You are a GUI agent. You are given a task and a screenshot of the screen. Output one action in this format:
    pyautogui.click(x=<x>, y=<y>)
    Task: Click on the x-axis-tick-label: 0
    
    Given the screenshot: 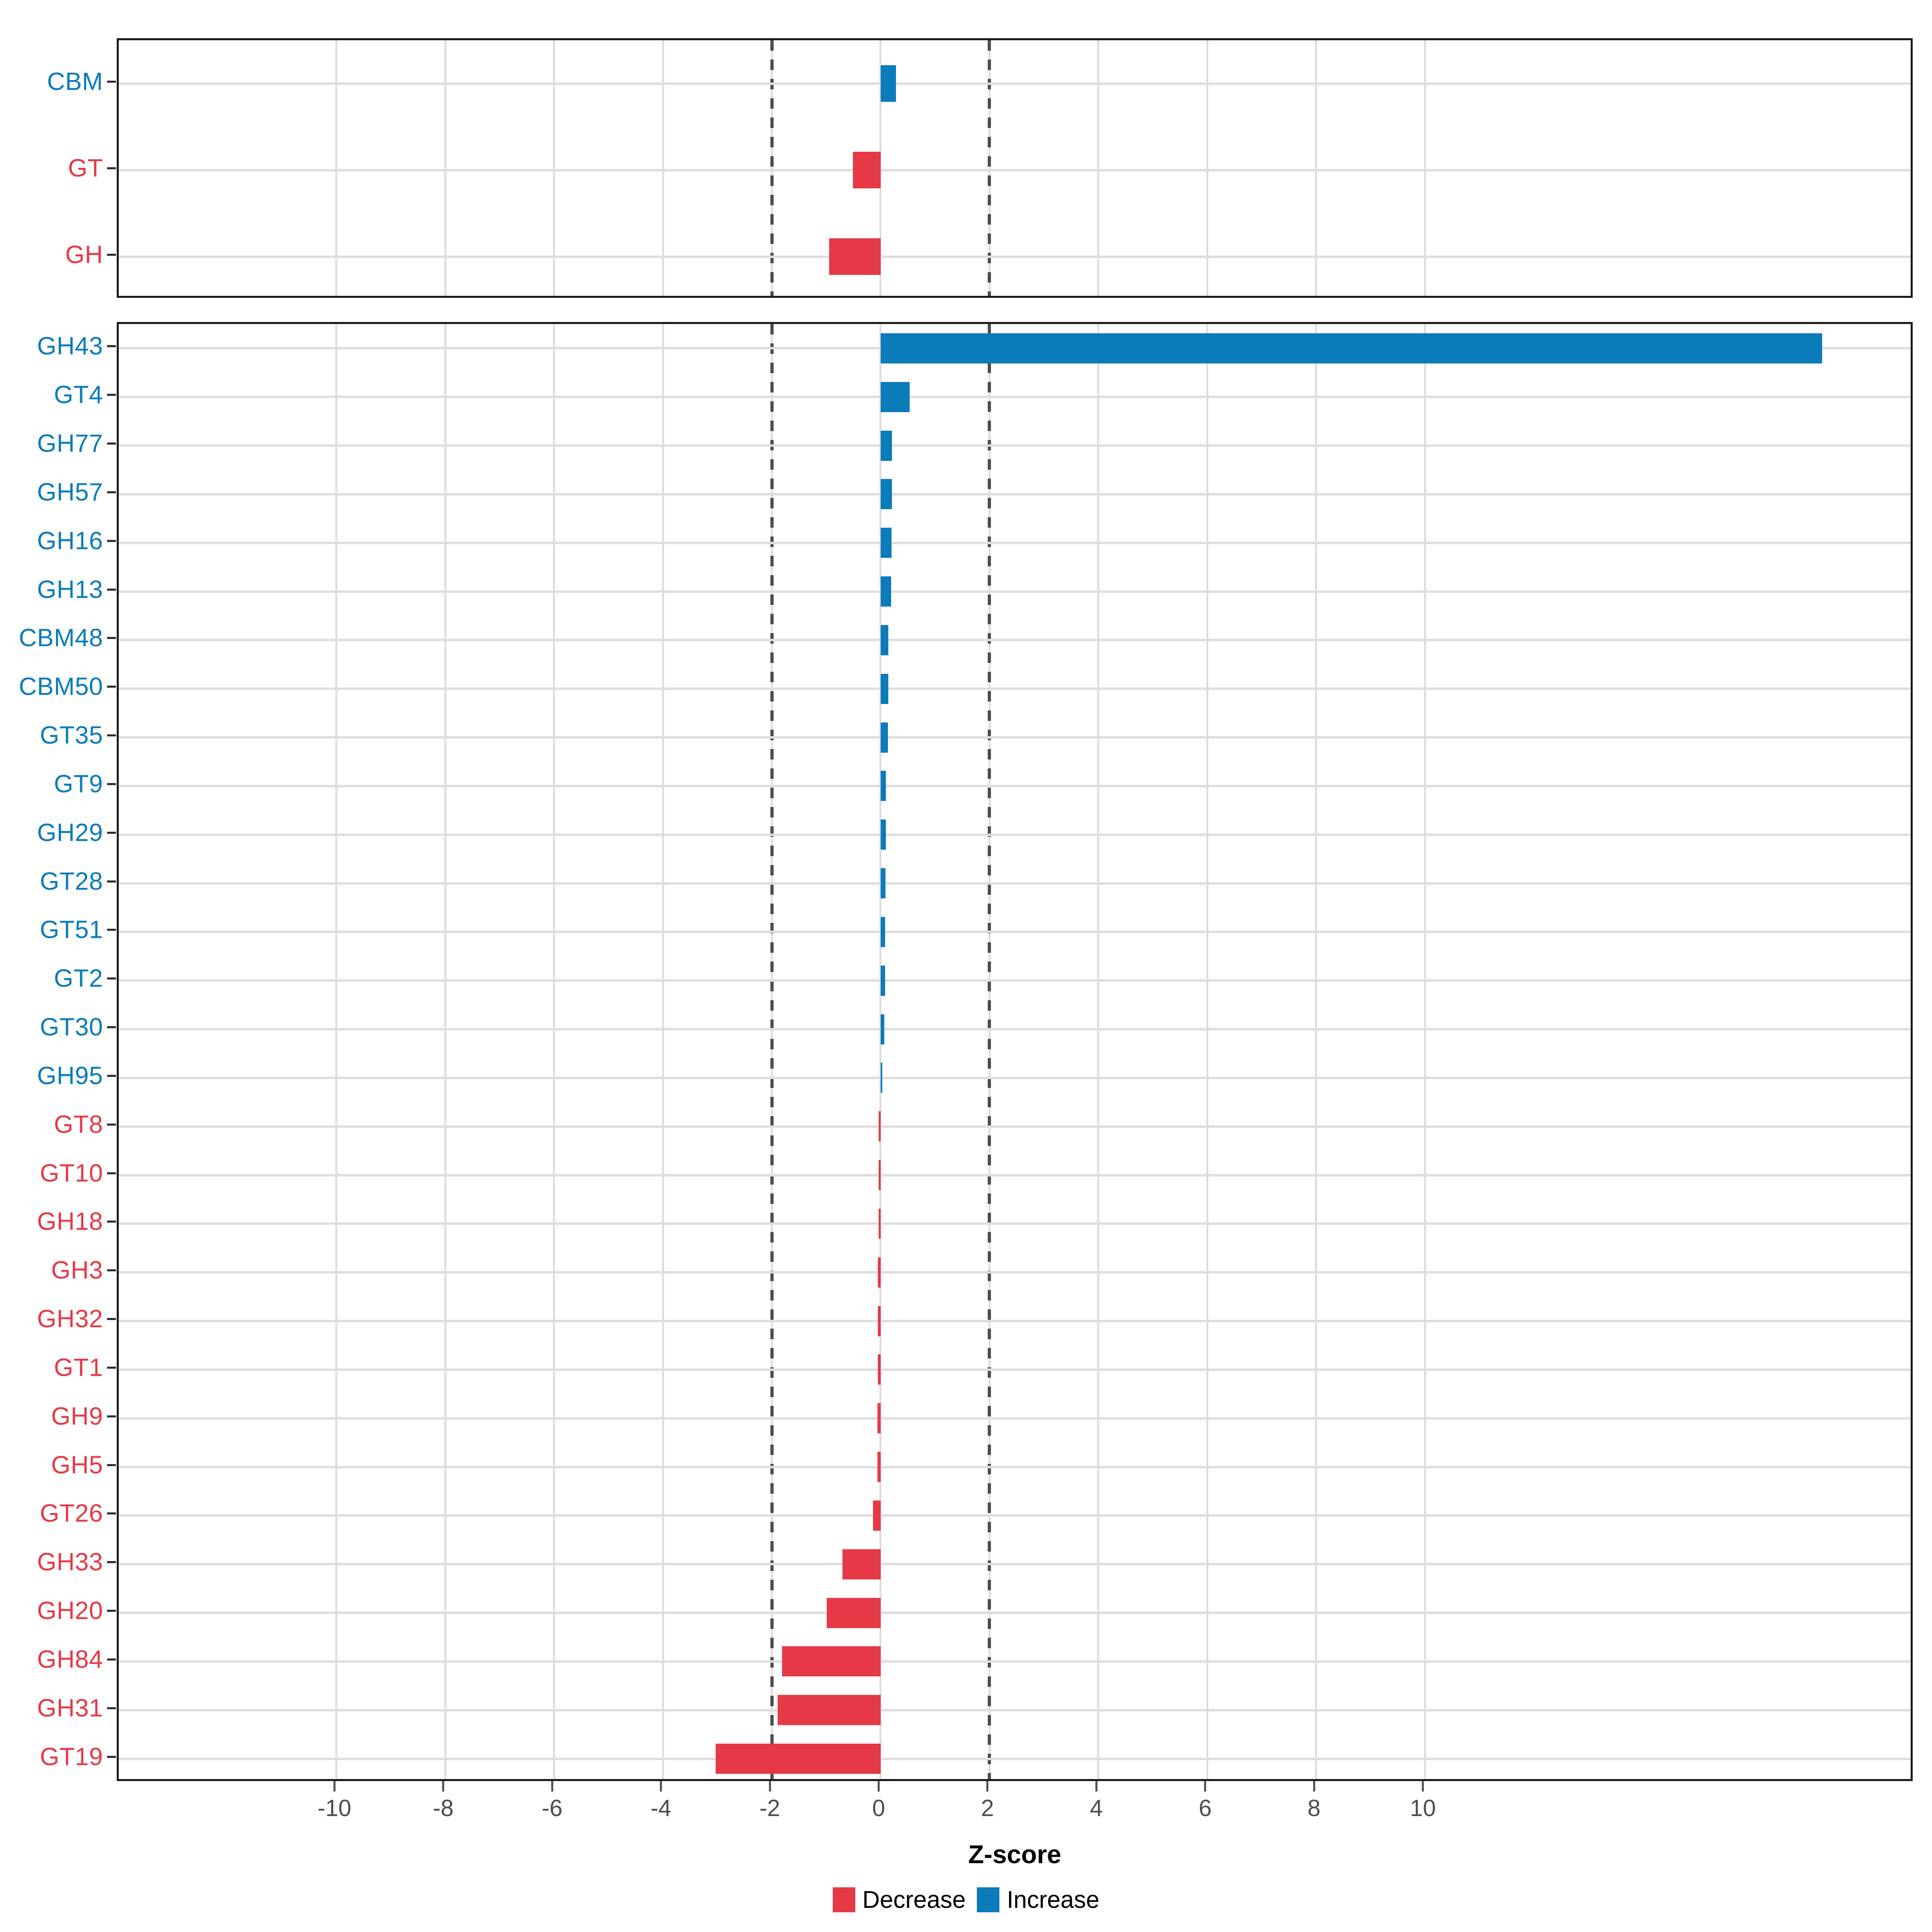 What is the action you would take?
    pyautogui.click(x=879, y=1808)
    